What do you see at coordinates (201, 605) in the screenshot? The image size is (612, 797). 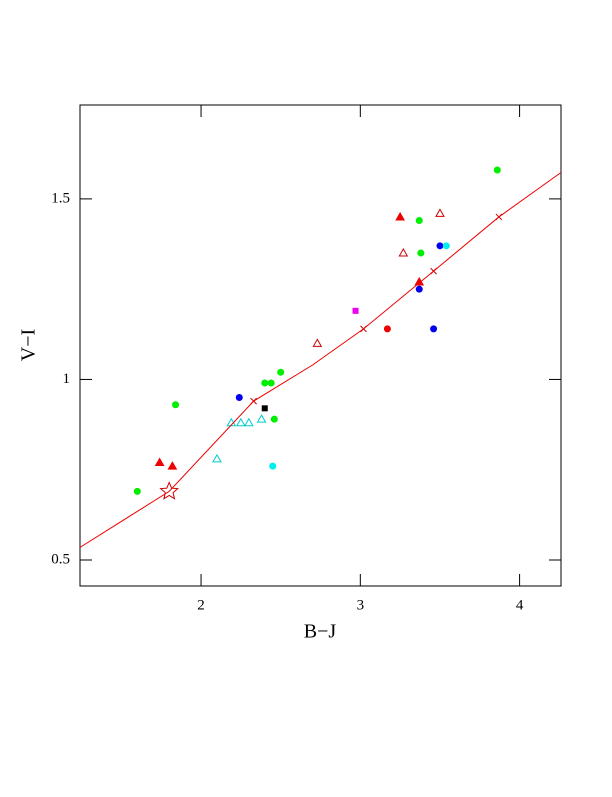 I see `x-tick-label: 2` at bounding box center [201, 605].